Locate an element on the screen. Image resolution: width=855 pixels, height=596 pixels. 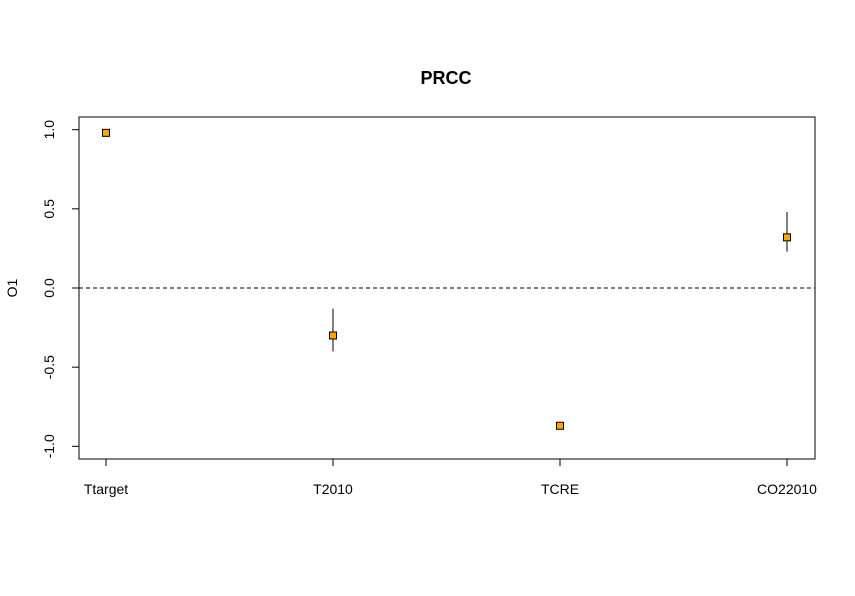
y-tick-label: 1.0 is located at coordinates (49, 130).